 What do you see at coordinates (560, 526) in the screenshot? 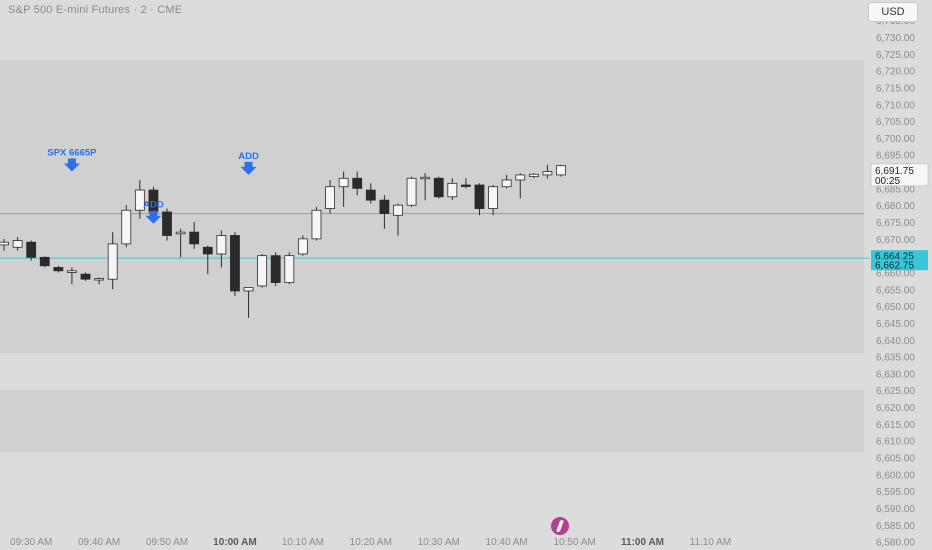
I see `tradingview-logo-icon` at bounding box center [560, 526].